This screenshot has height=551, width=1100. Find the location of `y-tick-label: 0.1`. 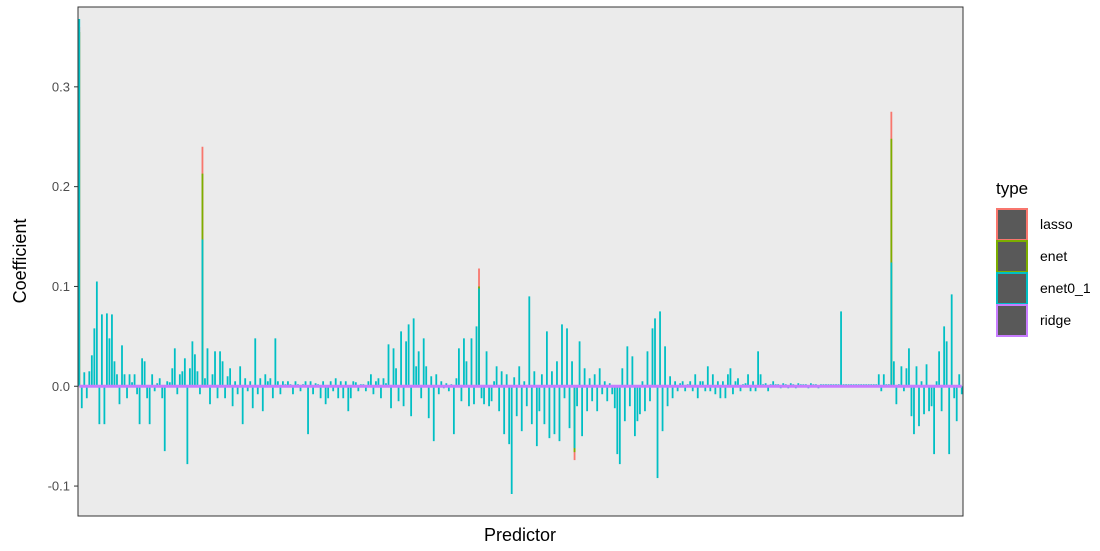

y-tick-label: 0.1 is located at coordinates (61, 286).